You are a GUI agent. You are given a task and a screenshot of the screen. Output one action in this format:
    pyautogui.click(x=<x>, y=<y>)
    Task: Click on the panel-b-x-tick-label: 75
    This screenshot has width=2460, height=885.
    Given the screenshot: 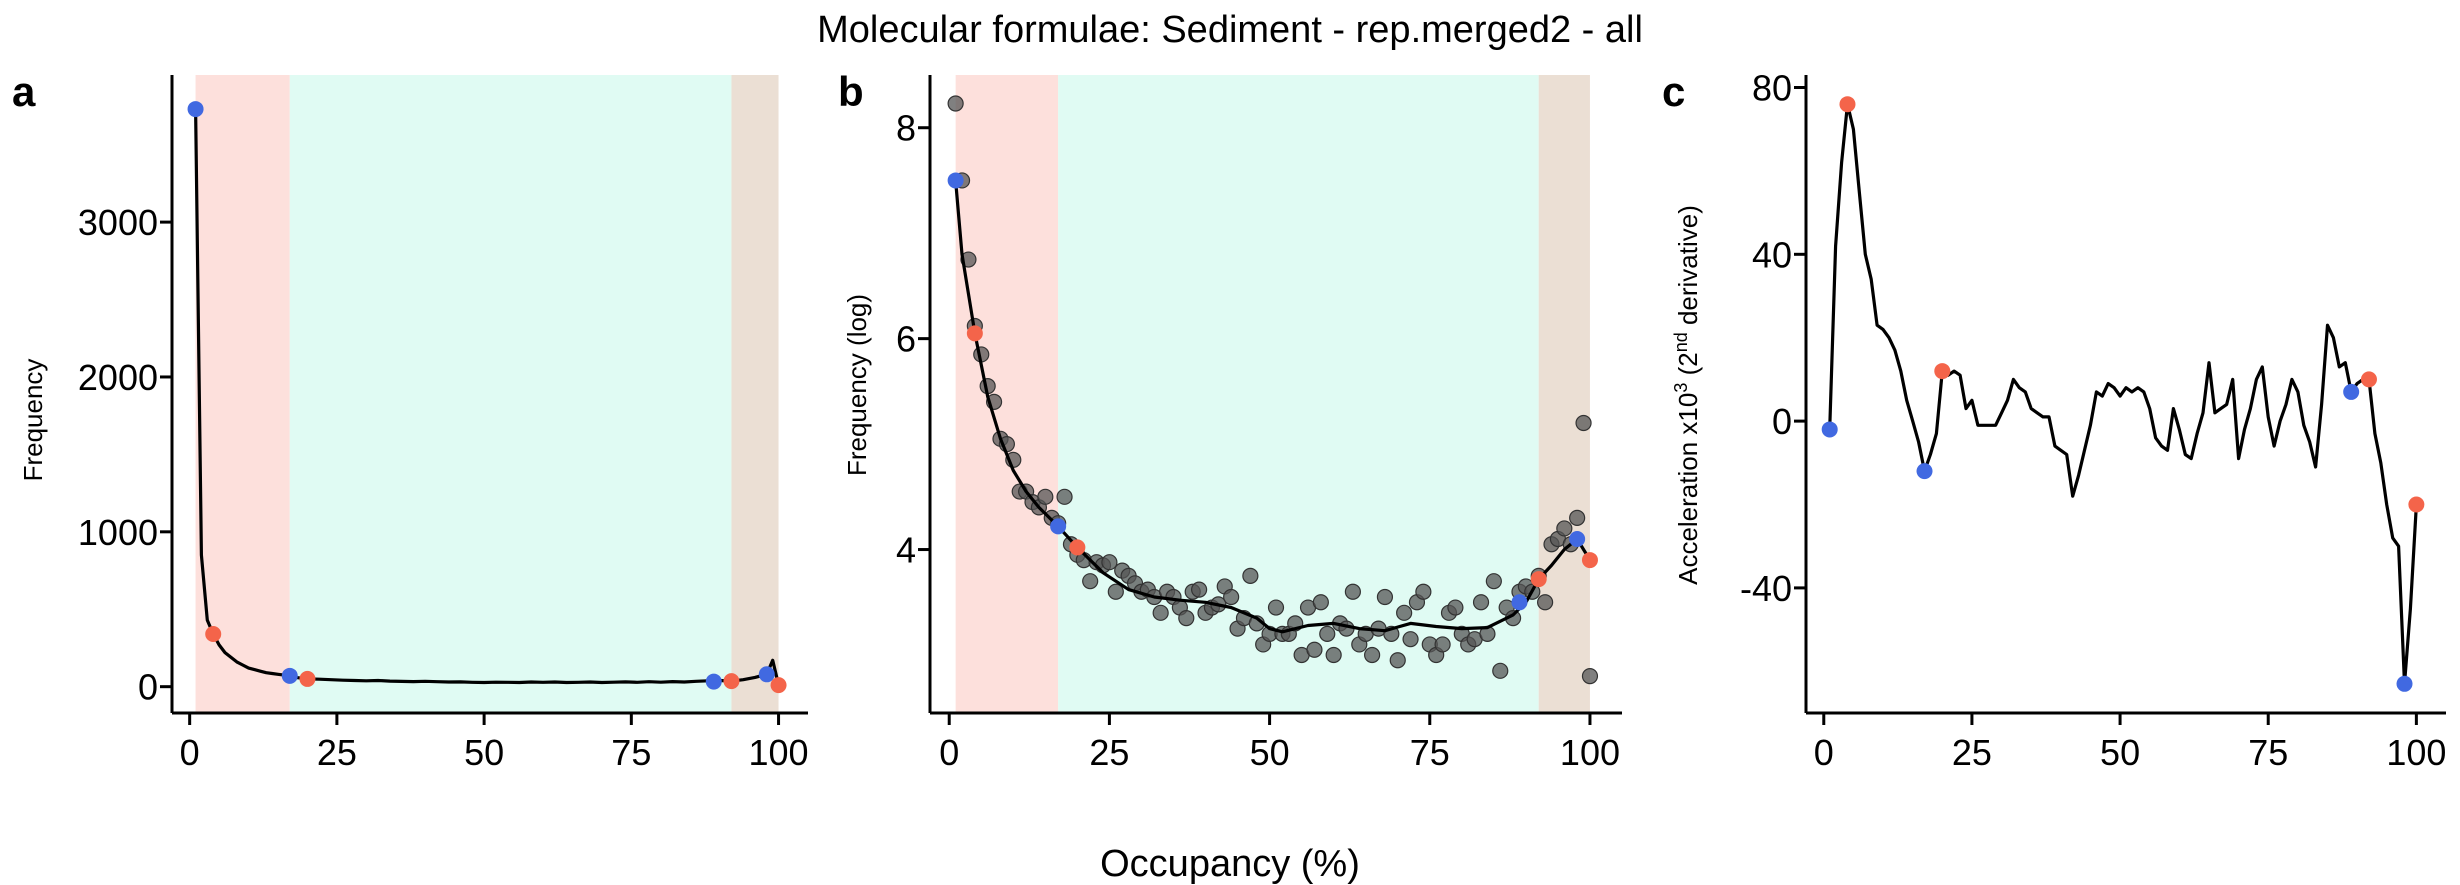 What is the action you would take?
    pyautogui.click(x=1430, y=752)
    